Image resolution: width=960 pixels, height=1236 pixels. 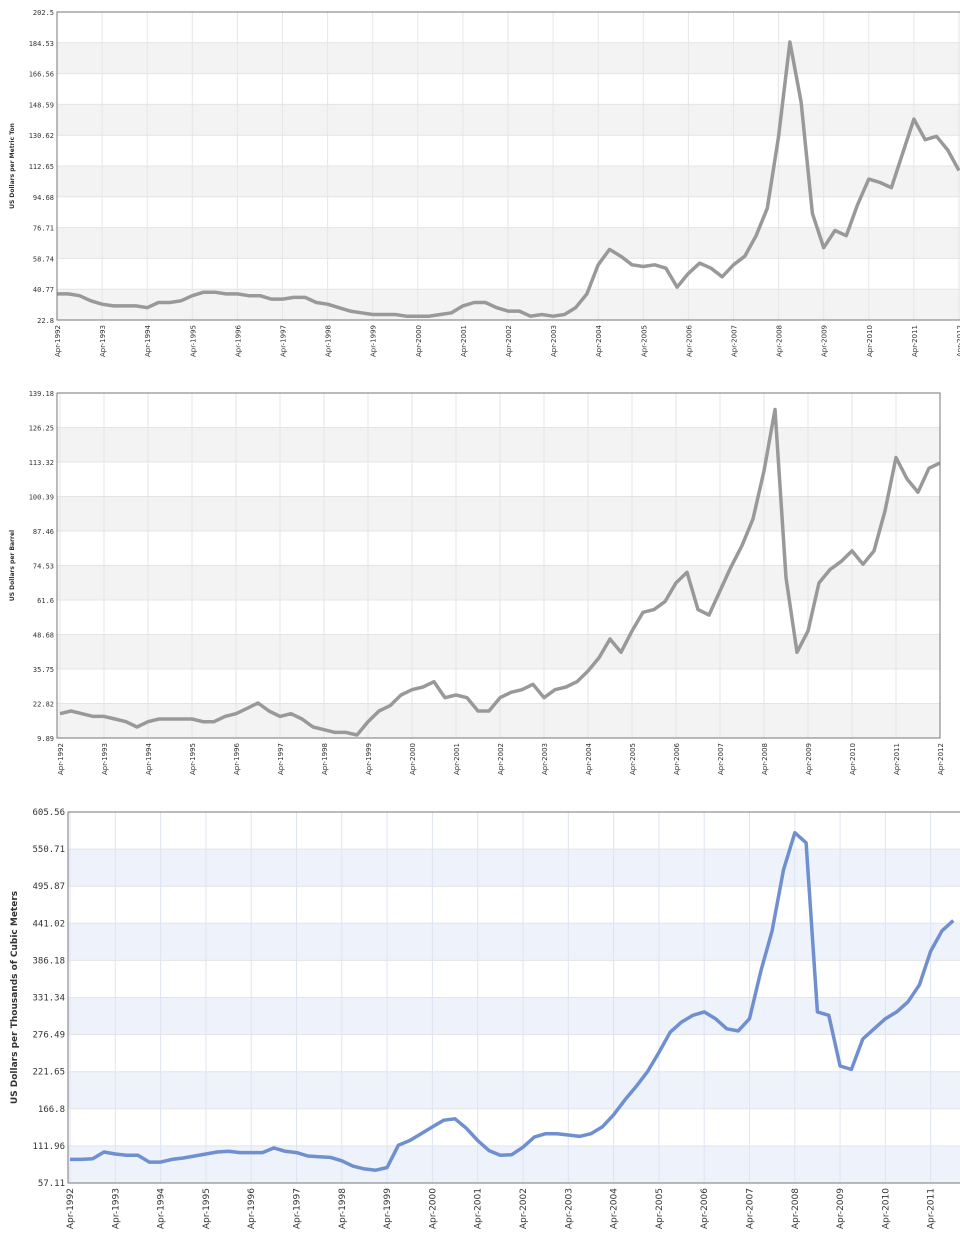 I want to click on y-tick-label: 22.82, so click(x=43, y=704).